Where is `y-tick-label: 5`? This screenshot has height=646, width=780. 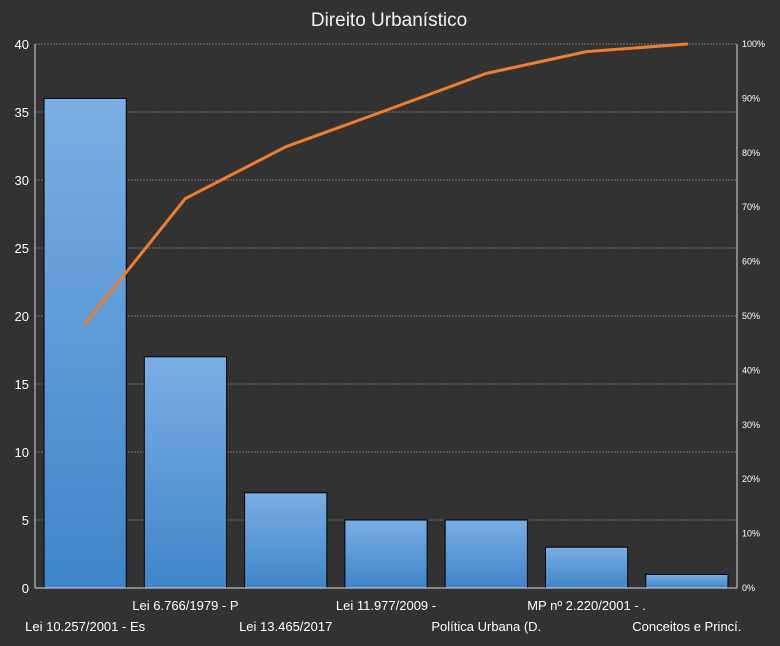 y-tick-label: 5 is located at coordinates (25, 520).